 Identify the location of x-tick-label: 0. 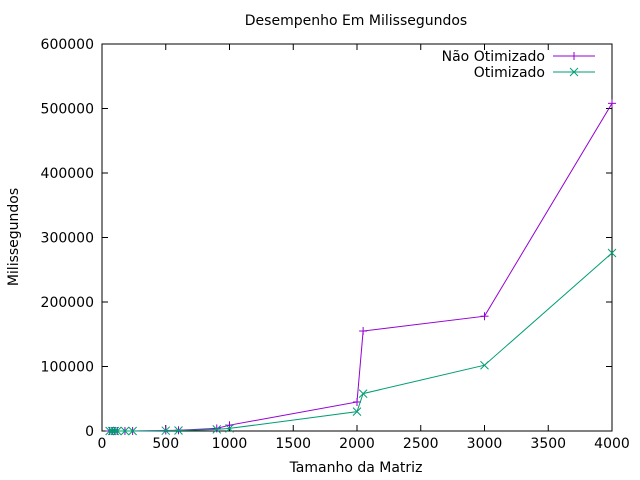
(102, 444).